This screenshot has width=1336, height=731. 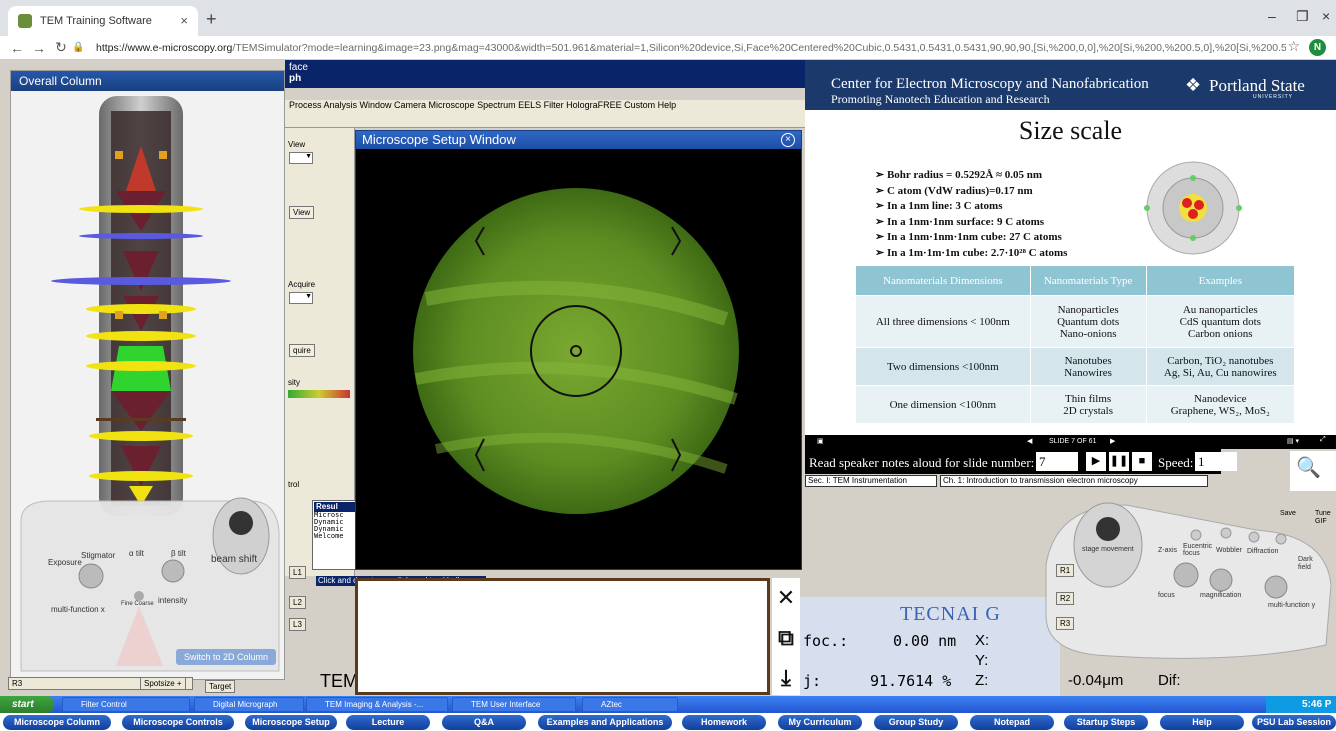 I want to click on view-button: View, so click(x=302, y=212).